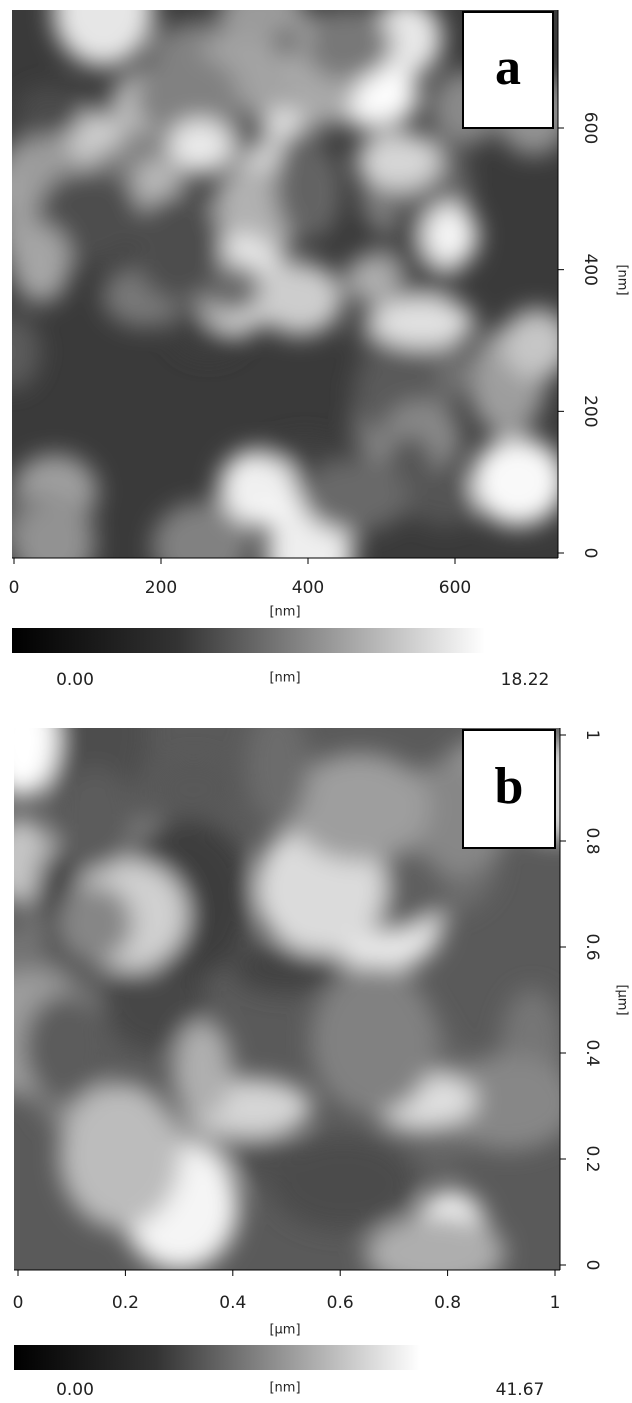 The width and height of the screenshot is (632, 1403). I want to click on x-tick-label: 400, so click(308, 588).